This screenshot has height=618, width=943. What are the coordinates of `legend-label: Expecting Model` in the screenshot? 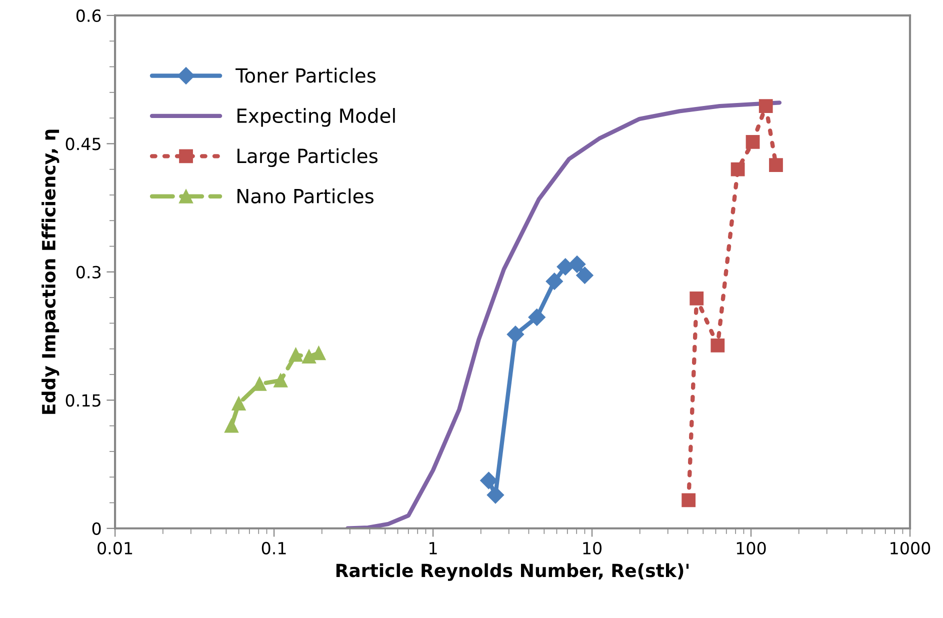 It's located at (316, 117).